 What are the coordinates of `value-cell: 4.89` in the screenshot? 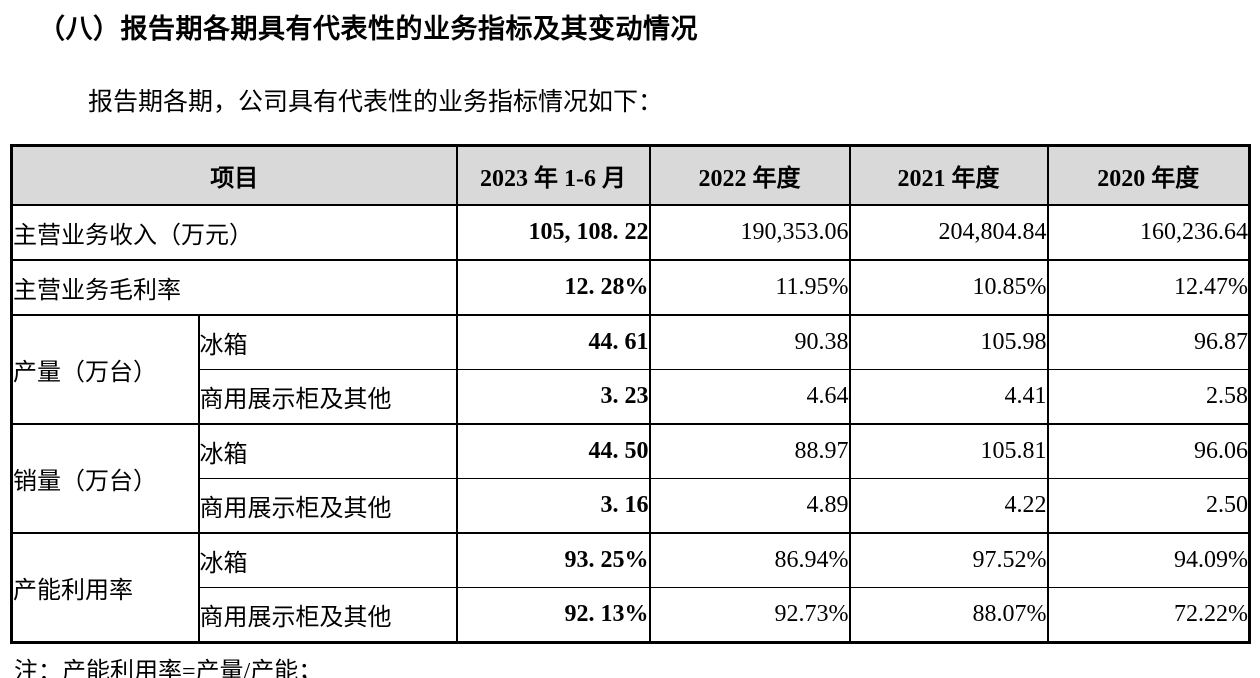 It's located at (749, 506).